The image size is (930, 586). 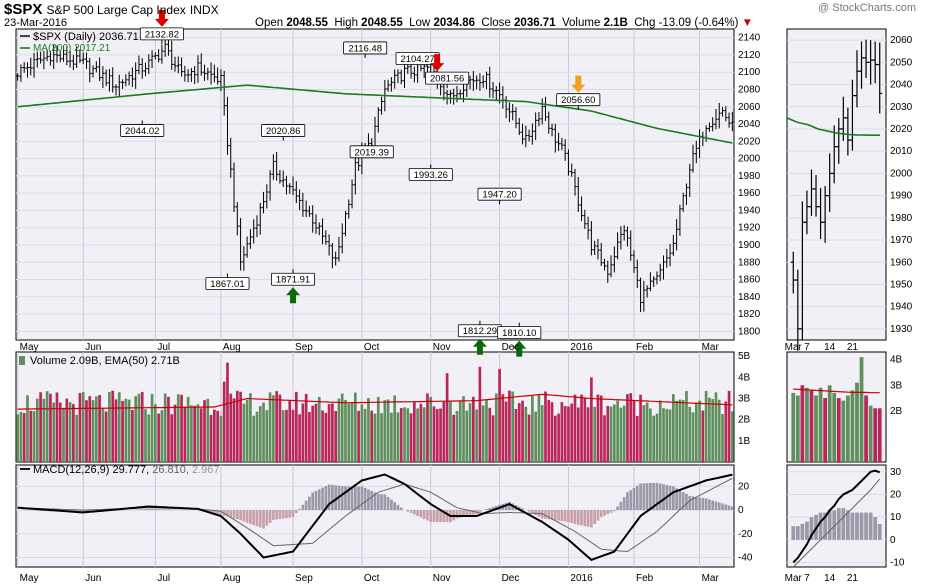 What do you see at coordinates (749, 280) in the screenshot?
I see `price-tick-label: 1860` at bounding box center [749, 280].